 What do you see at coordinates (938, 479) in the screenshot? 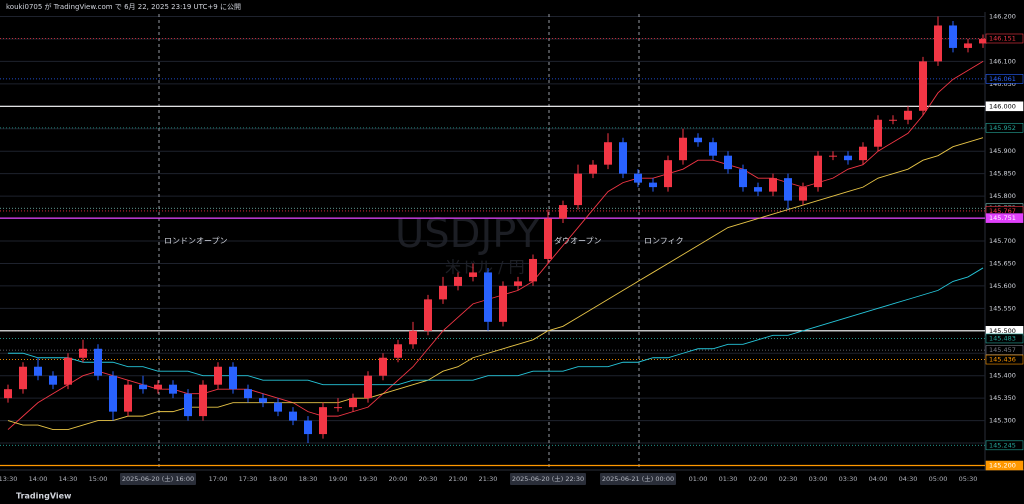
I see `x-tick-label: 05:00` at bounding box center [938, 479].